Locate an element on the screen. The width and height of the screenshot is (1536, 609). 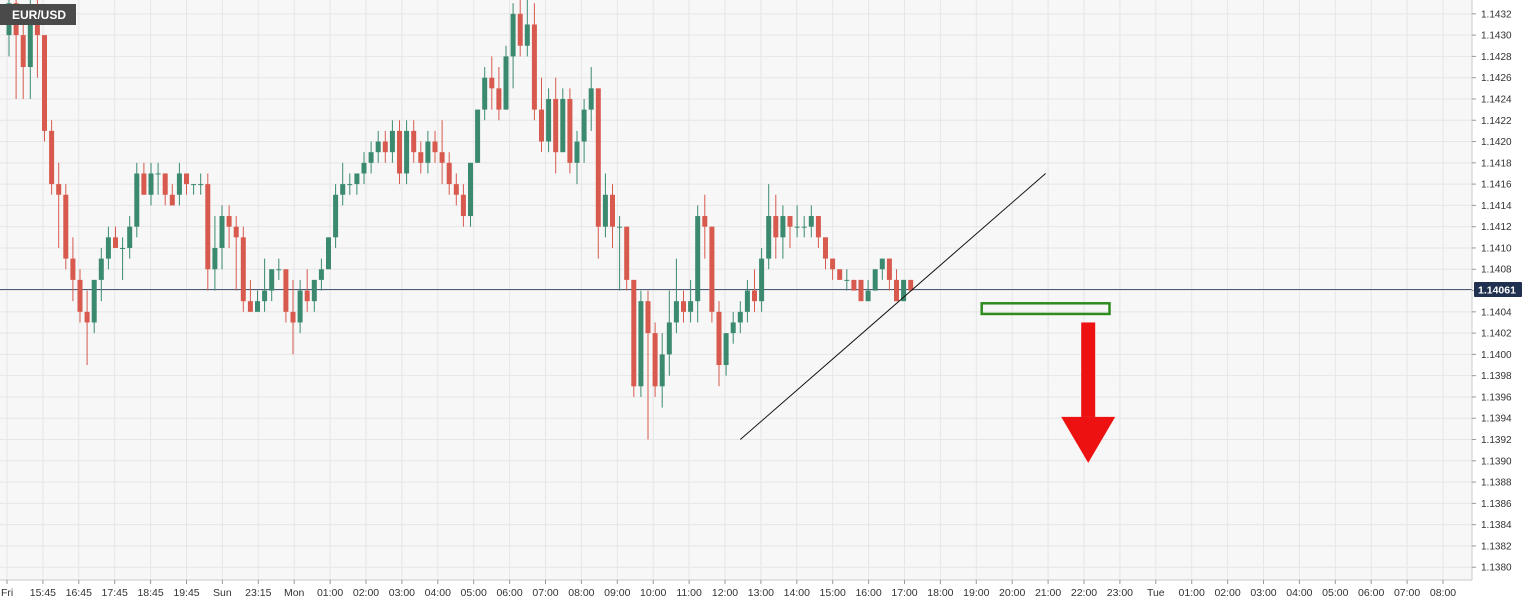
x-tick-label: 08:00 is located at coordinates (581, 593).